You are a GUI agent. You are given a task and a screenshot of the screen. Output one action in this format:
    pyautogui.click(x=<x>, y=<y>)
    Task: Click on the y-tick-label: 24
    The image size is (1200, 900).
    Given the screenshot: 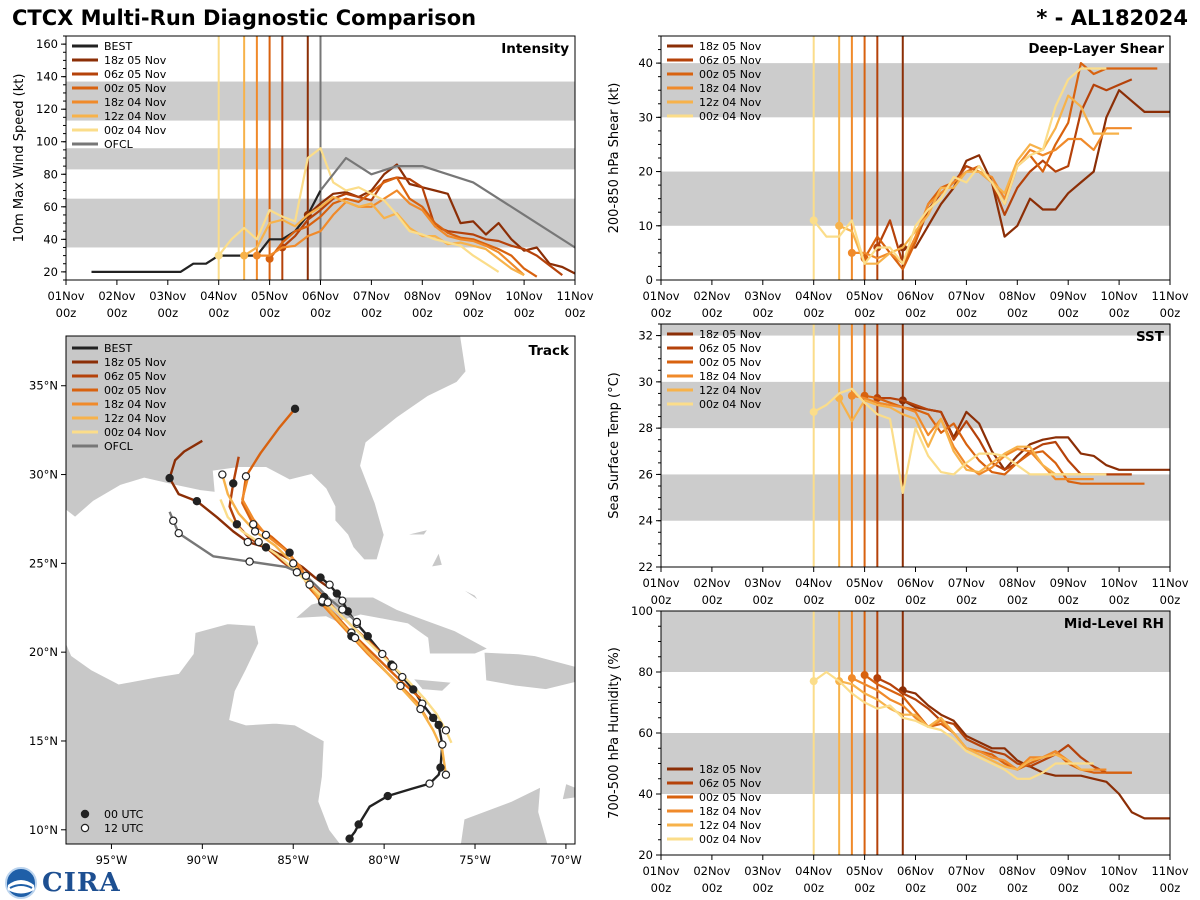 What is the action you would take?
    pyautogui.click(x=645, y=521)
    